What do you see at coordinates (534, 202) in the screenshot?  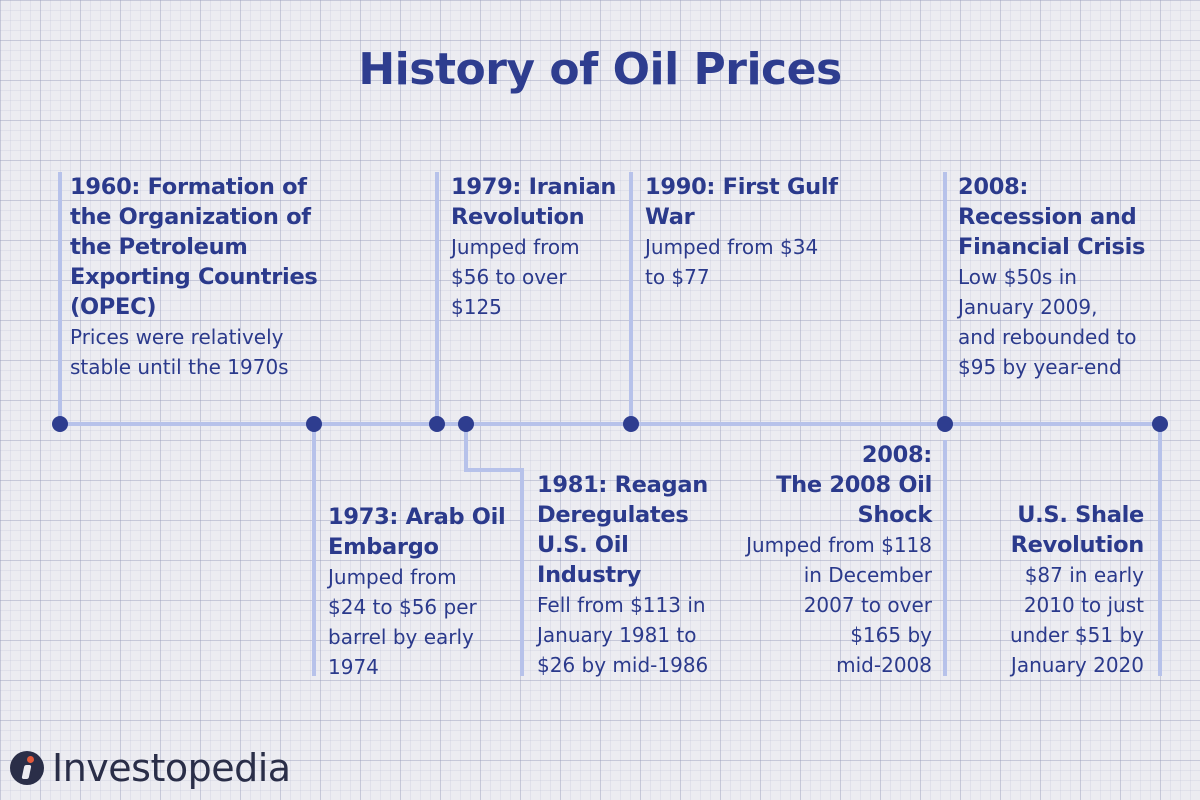 I see `event-heading: 1979: Iranian Revolution` at bounding box center [534, 202].